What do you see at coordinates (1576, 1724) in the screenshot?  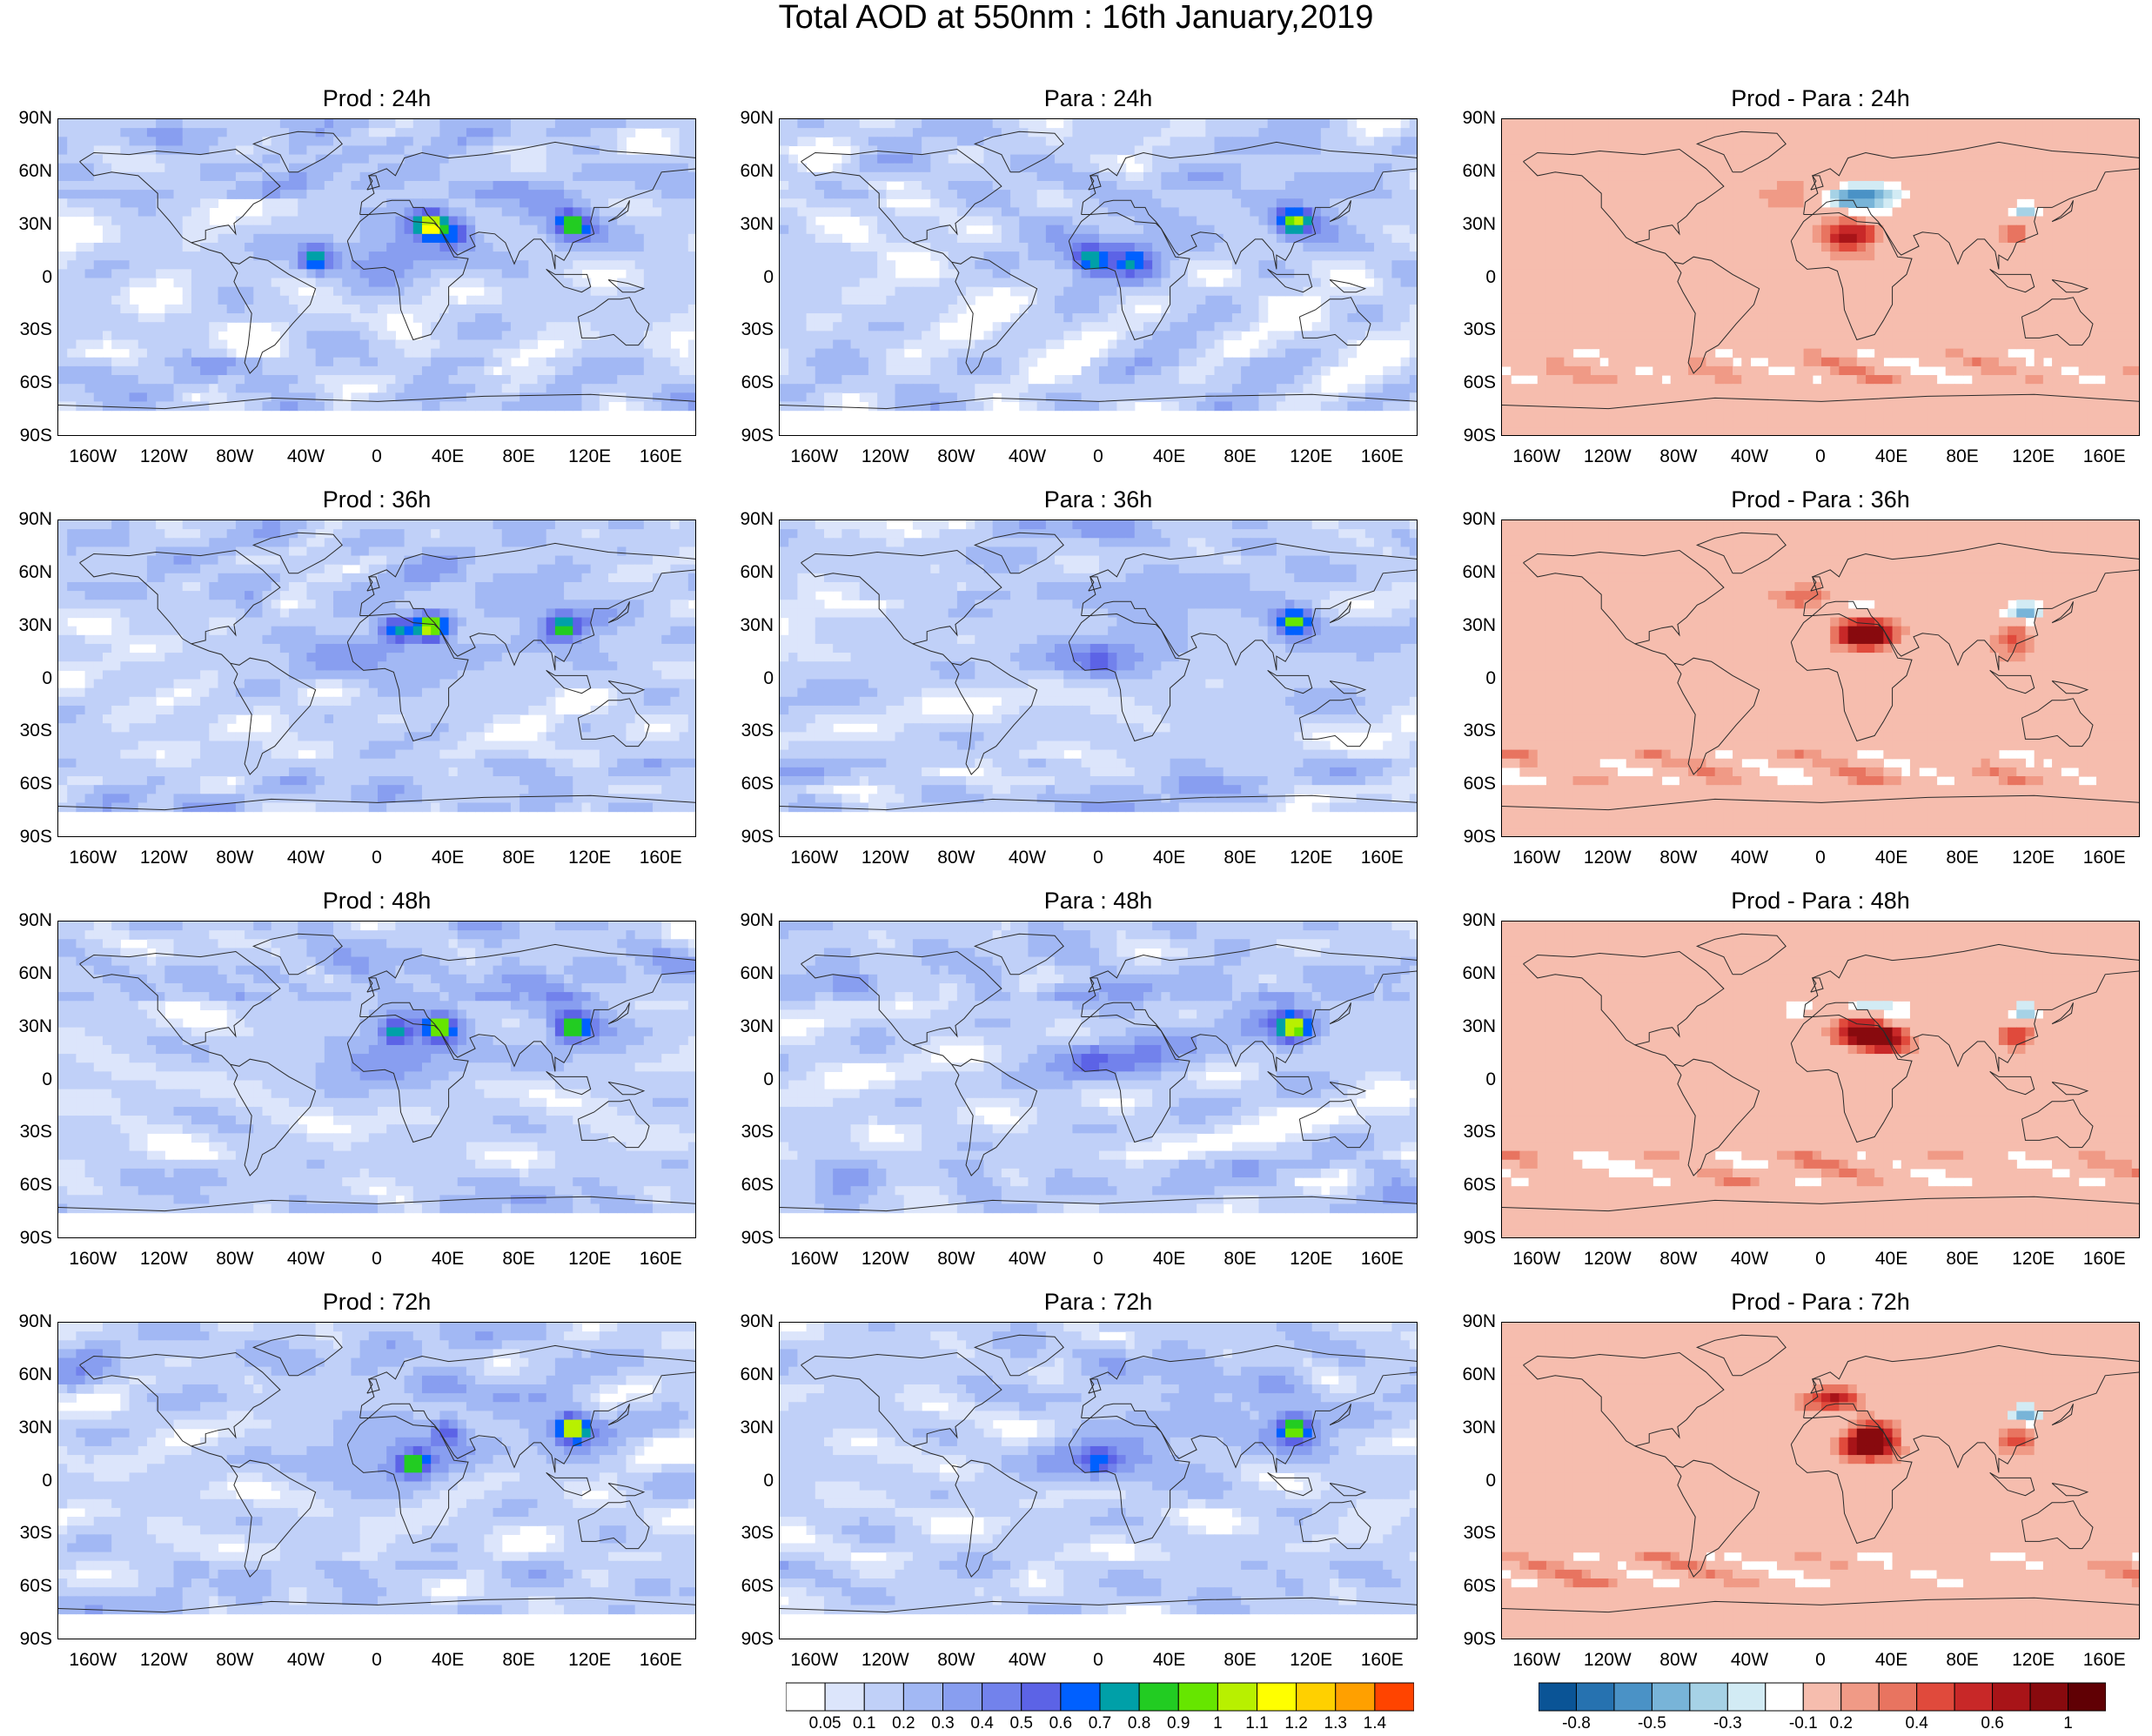 I see `colorbar-label: -0.8` at bounding box center [1576, 1724].